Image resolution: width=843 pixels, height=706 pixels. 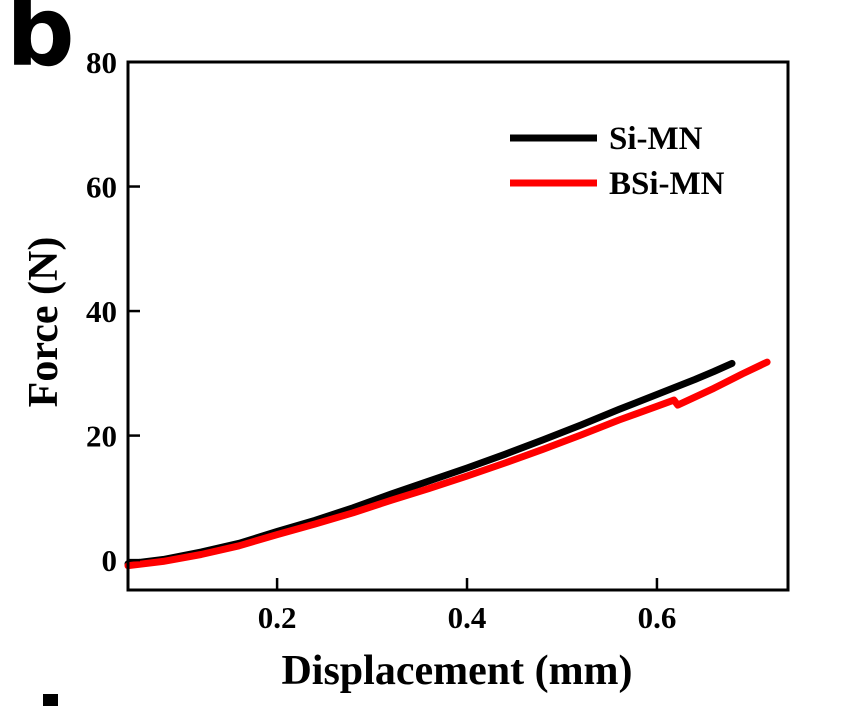 I want to click on x-tick-label: 0.6, so click(x=657, y=617).